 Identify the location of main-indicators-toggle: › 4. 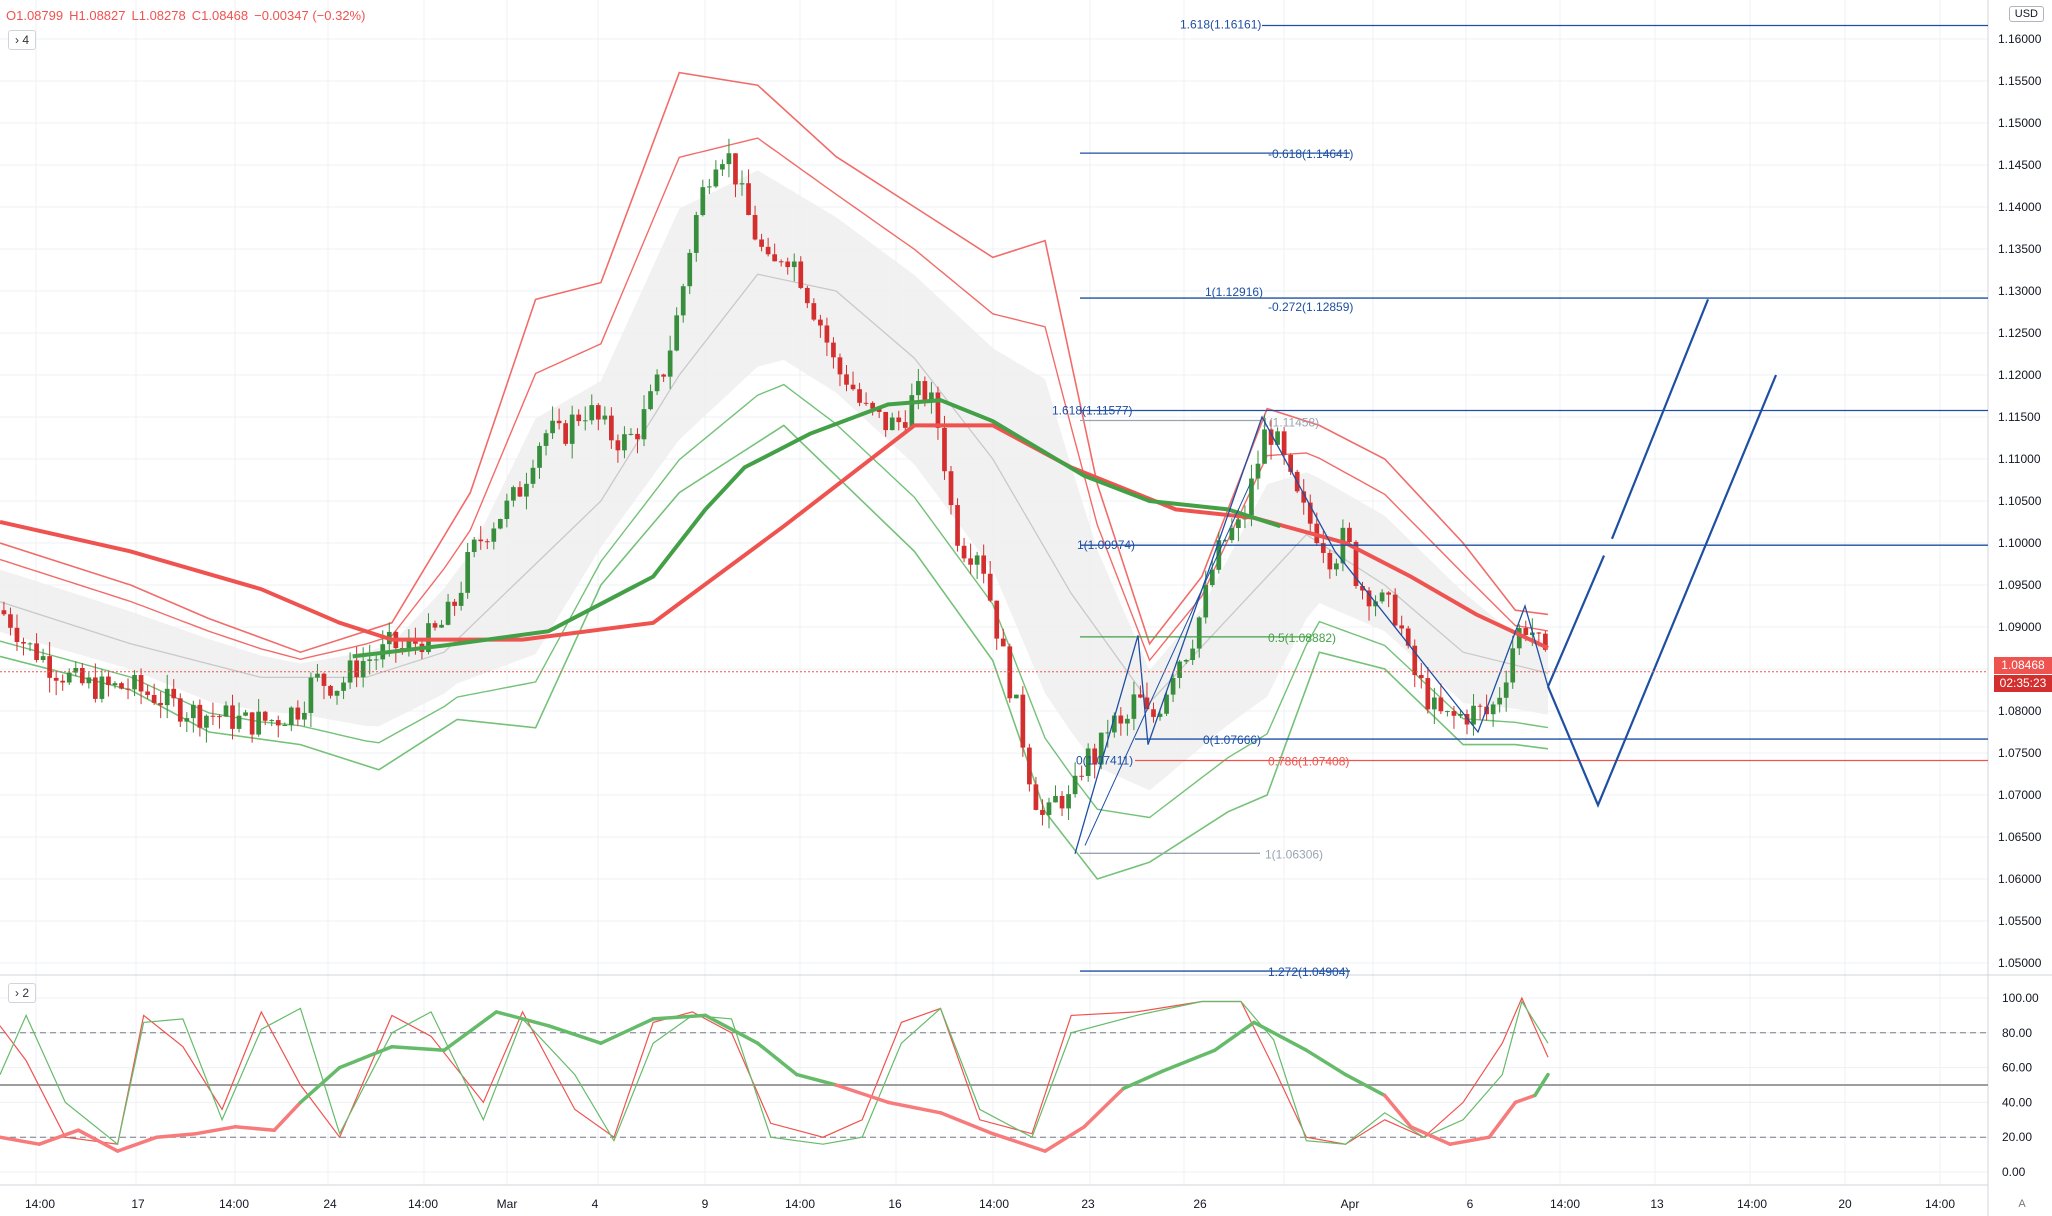
(22, 40).